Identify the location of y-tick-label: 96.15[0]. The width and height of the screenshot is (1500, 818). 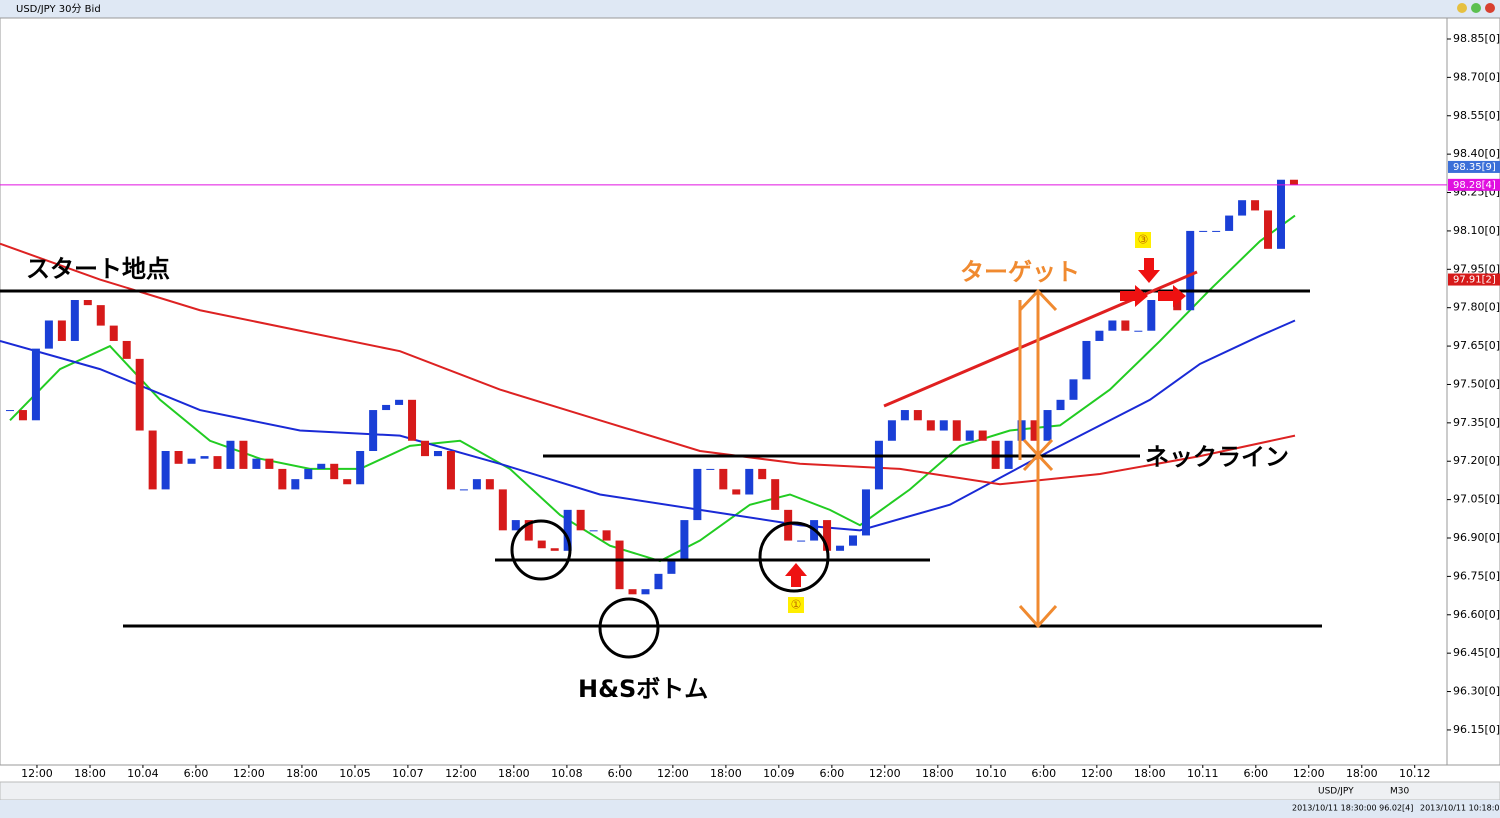
(1476, 729).